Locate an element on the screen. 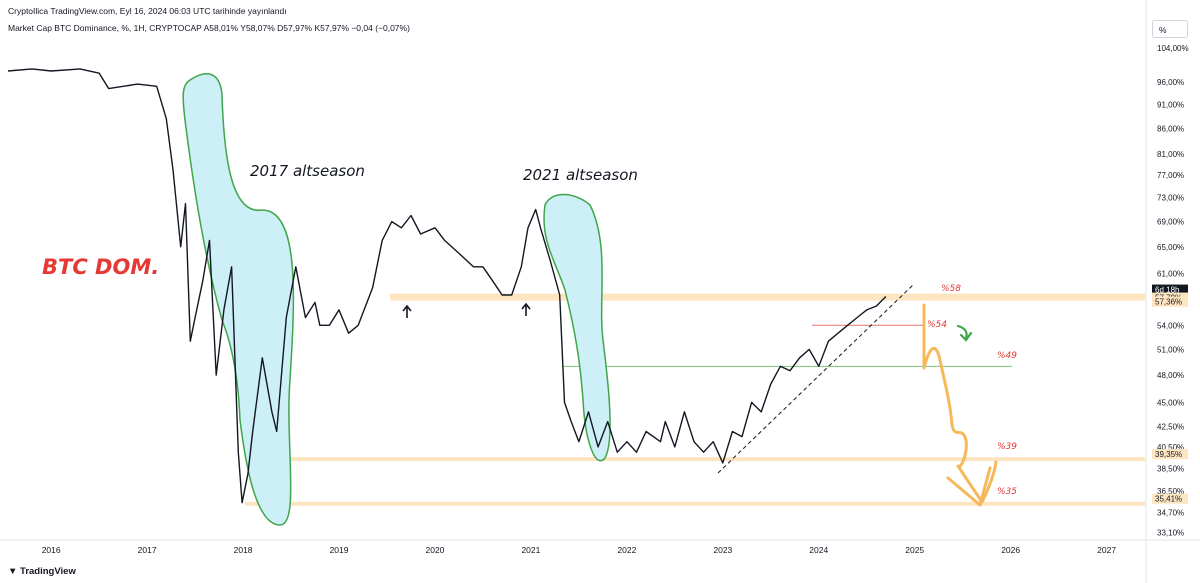  y-tick-label: 45,00% is located at coordinates (1170, 402).